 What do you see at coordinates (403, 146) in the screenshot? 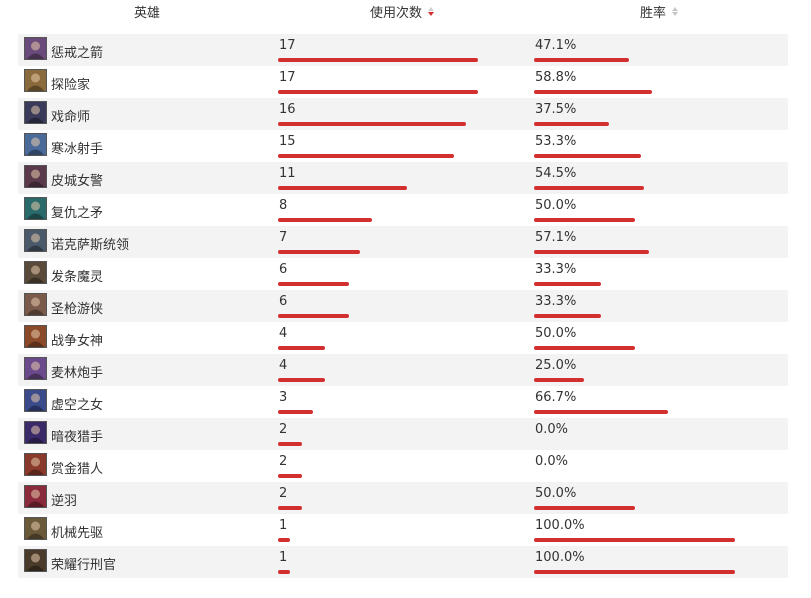
I see `table-row: 寒冰射手 15 53.3%` at bounding box center [403, 146].